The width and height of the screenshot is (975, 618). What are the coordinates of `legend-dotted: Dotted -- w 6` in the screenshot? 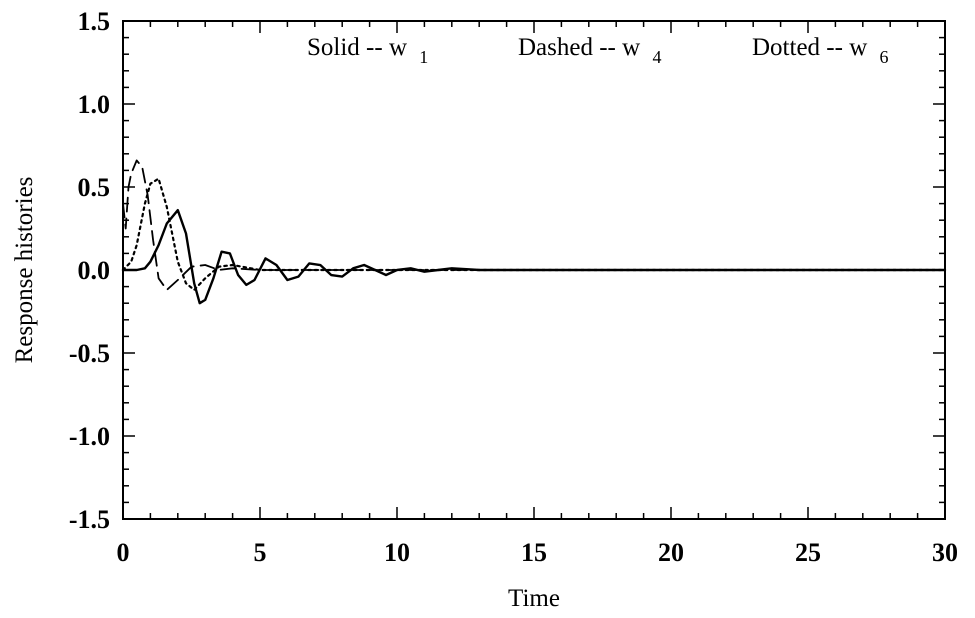 It's located at (820, 50).